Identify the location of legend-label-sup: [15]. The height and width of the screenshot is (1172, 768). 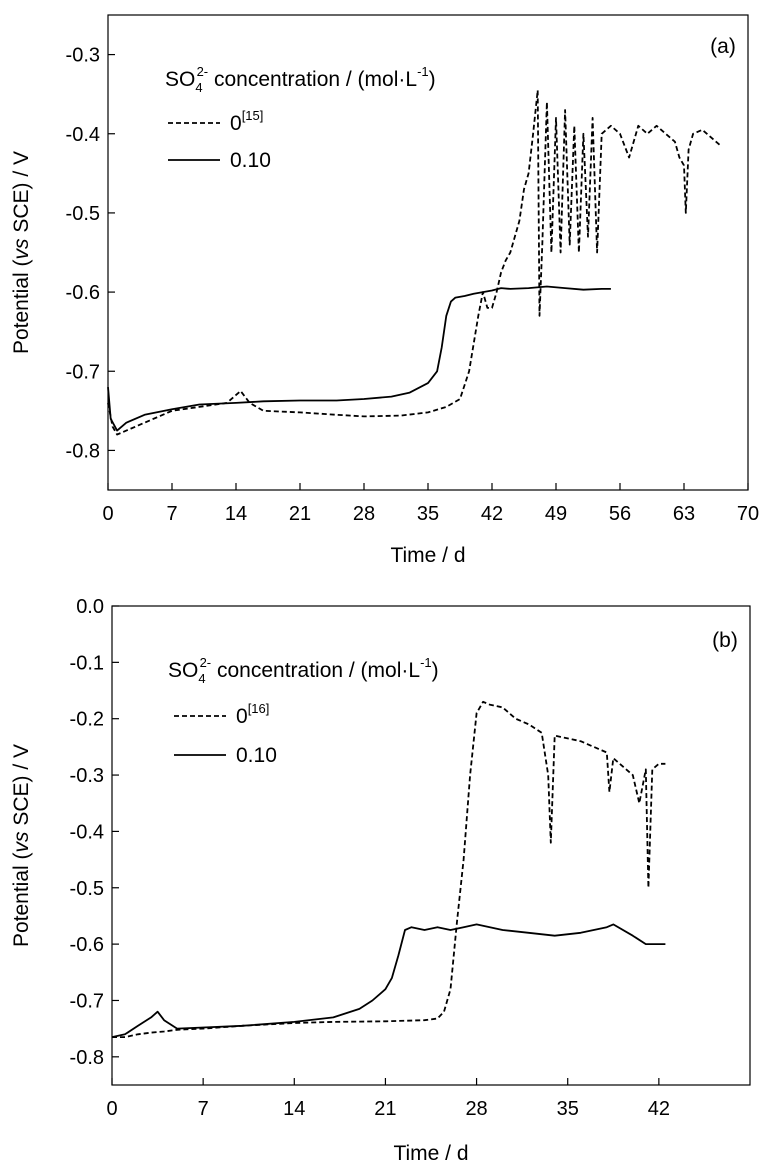
(253, 115).